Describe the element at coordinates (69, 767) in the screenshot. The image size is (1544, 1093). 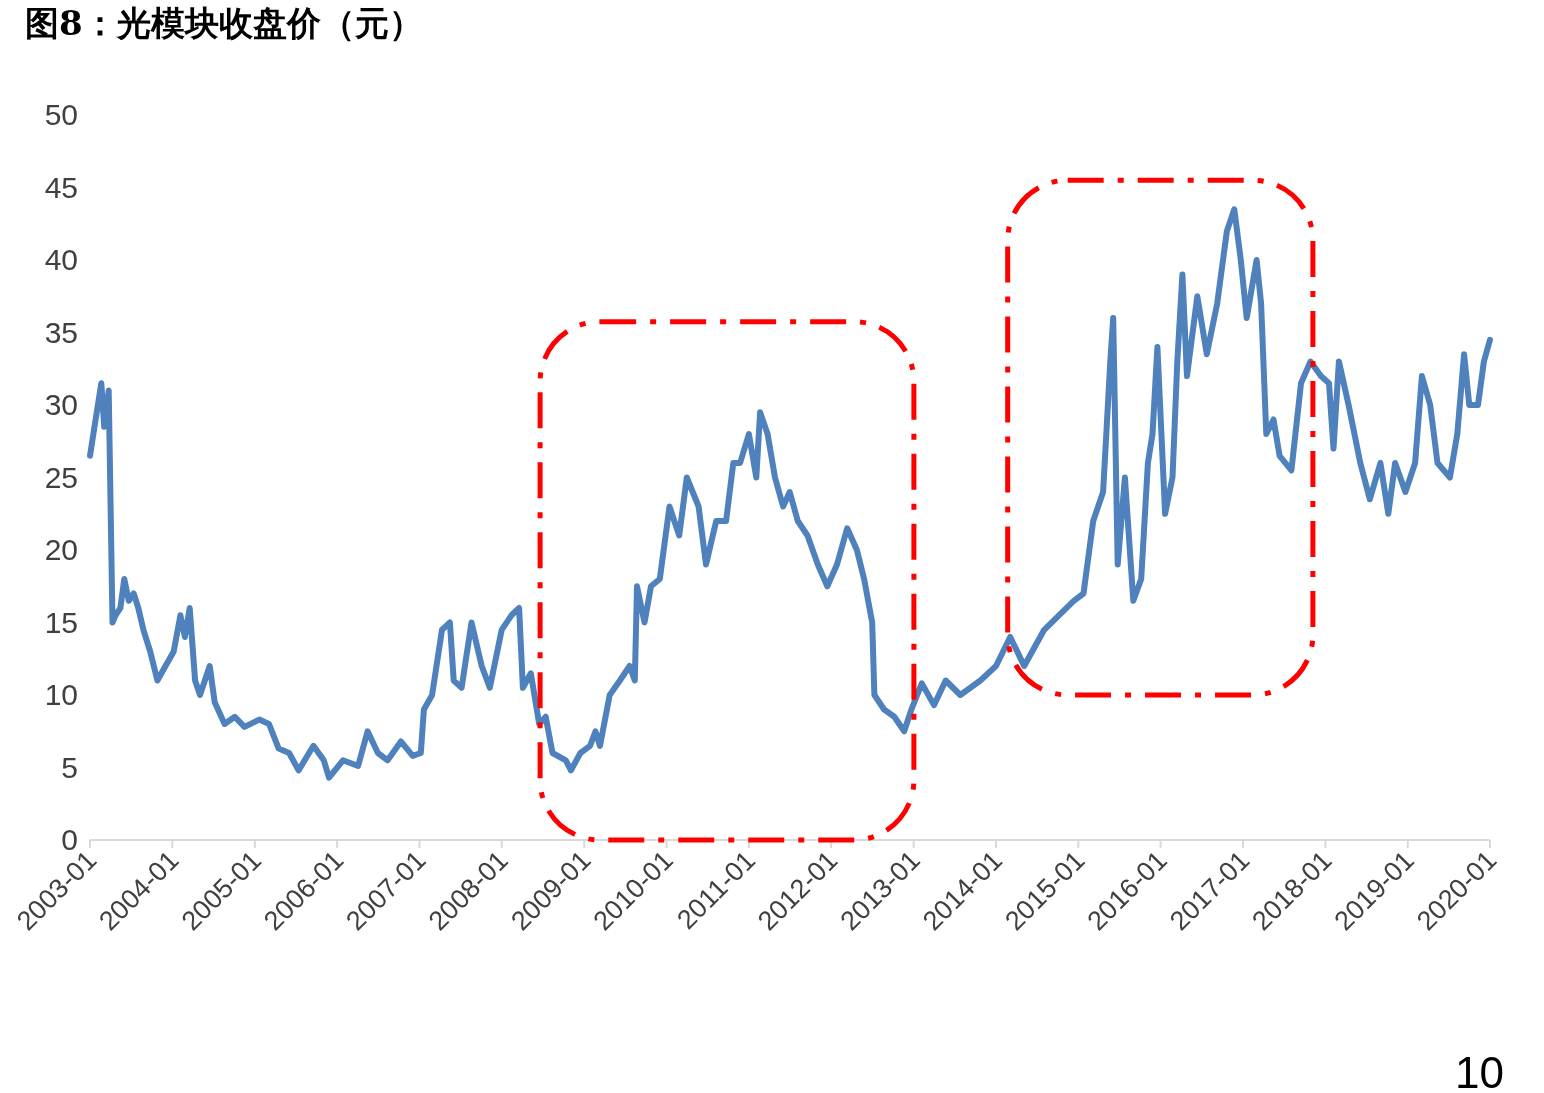
I see `y-tick-label: 5` at that location.